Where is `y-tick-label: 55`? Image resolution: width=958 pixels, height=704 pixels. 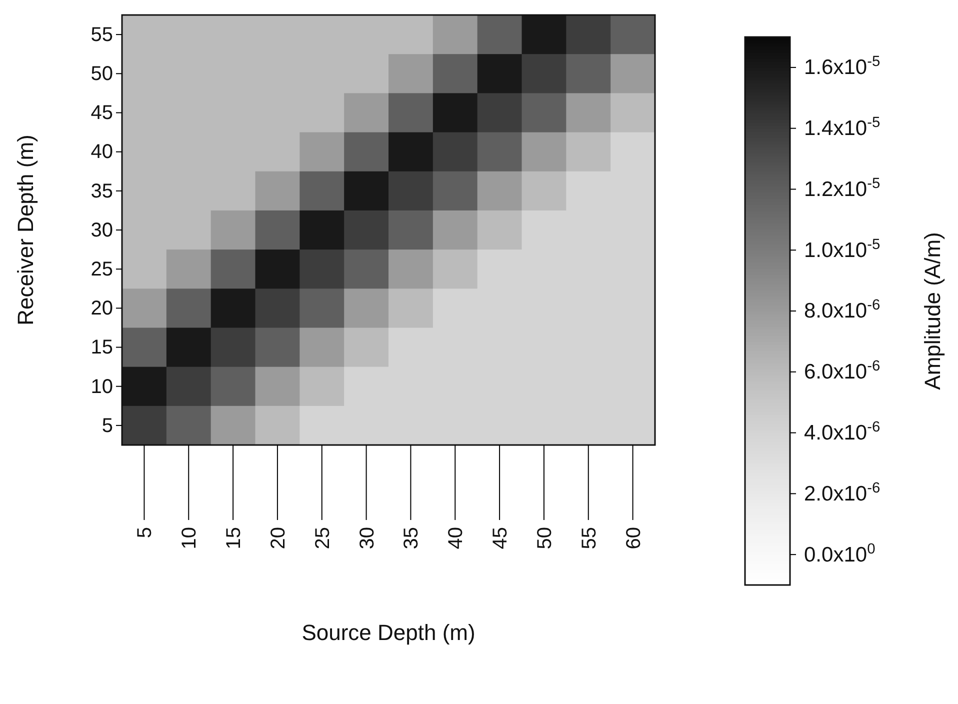
y-tick-label: 55 is located at coordinates (101, 35).